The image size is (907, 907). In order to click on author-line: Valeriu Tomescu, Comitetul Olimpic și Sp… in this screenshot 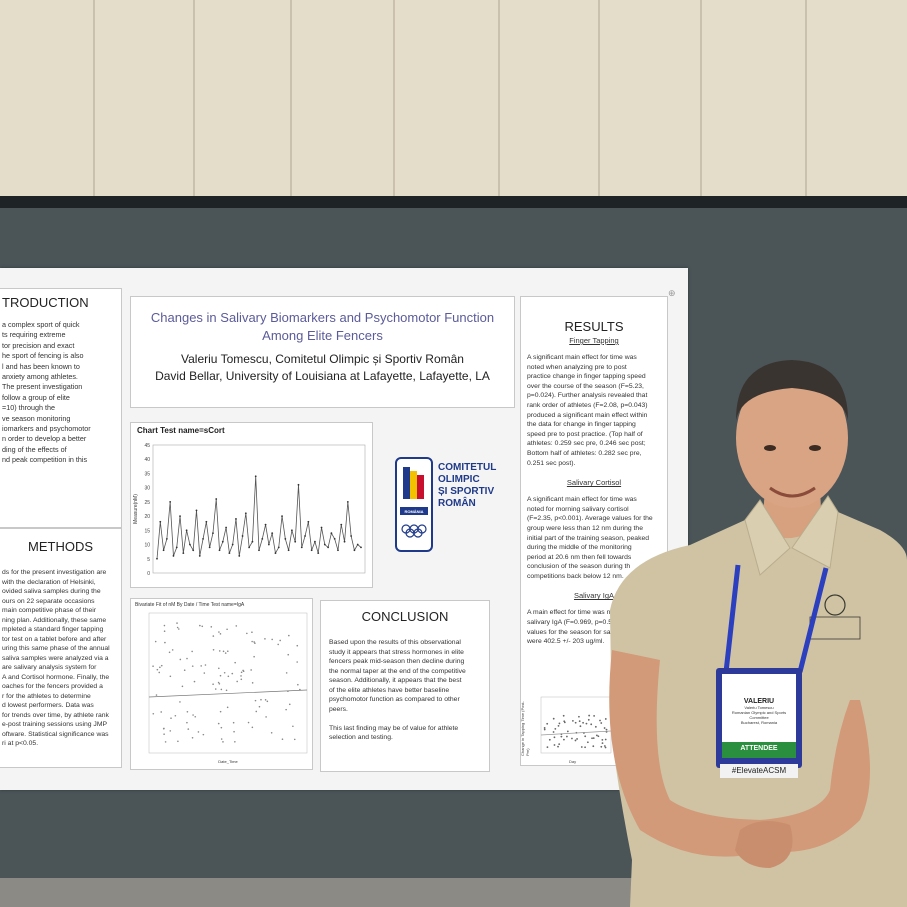, I will do `click(322, 359)`.